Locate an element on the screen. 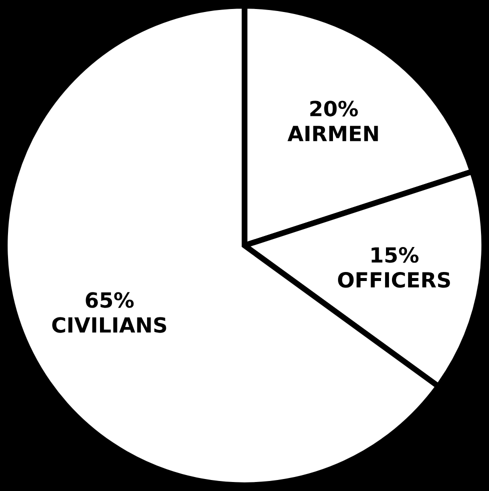  slice-label: AIRMEN is located at coordinates (333, 134).